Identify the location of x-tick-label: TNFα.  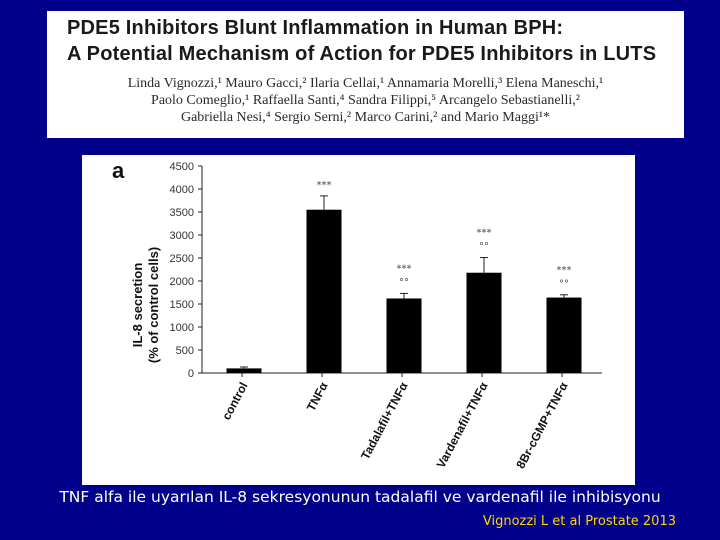
(317, 396).